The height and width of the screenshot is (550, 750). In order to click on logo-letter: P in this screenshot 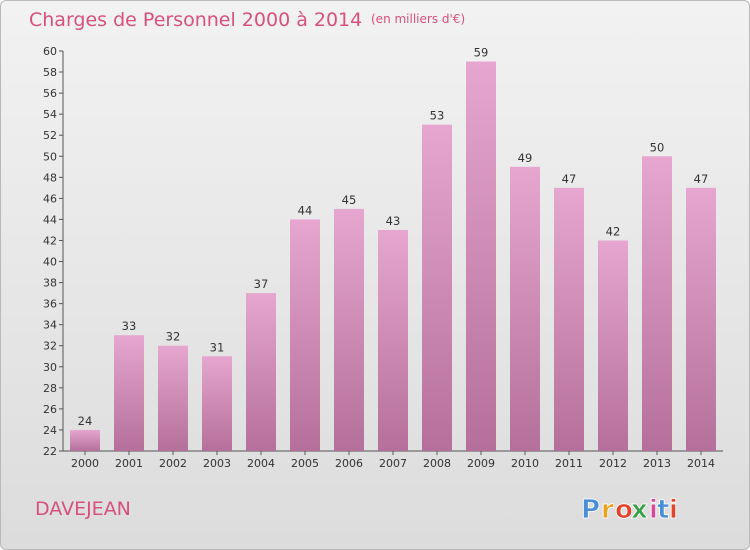, I will do `click(590, 510)`.